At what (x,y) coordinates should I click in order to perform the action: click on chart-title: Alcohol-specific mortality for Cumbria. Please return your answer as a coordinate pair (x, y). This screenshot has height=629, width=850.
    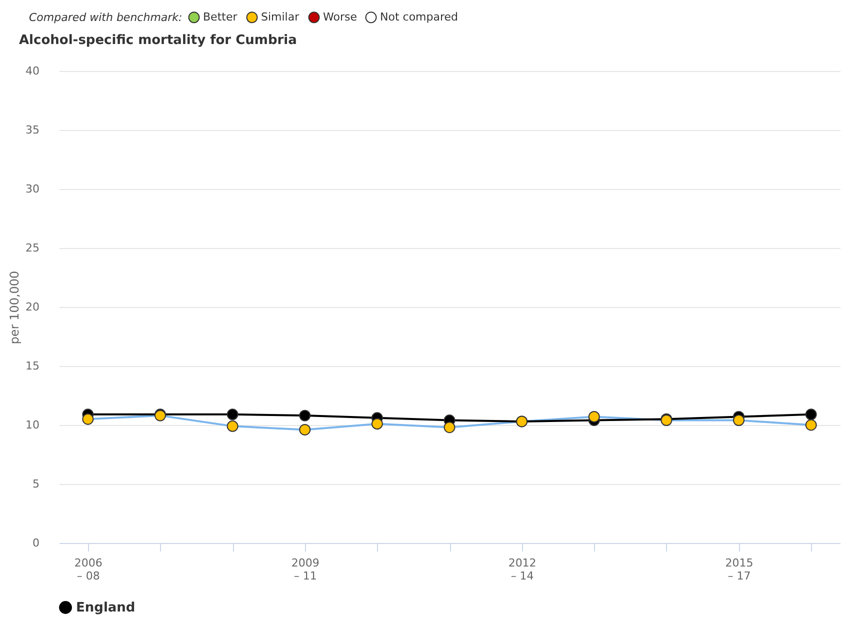
    Looking at the image, I should click on (158, 40).